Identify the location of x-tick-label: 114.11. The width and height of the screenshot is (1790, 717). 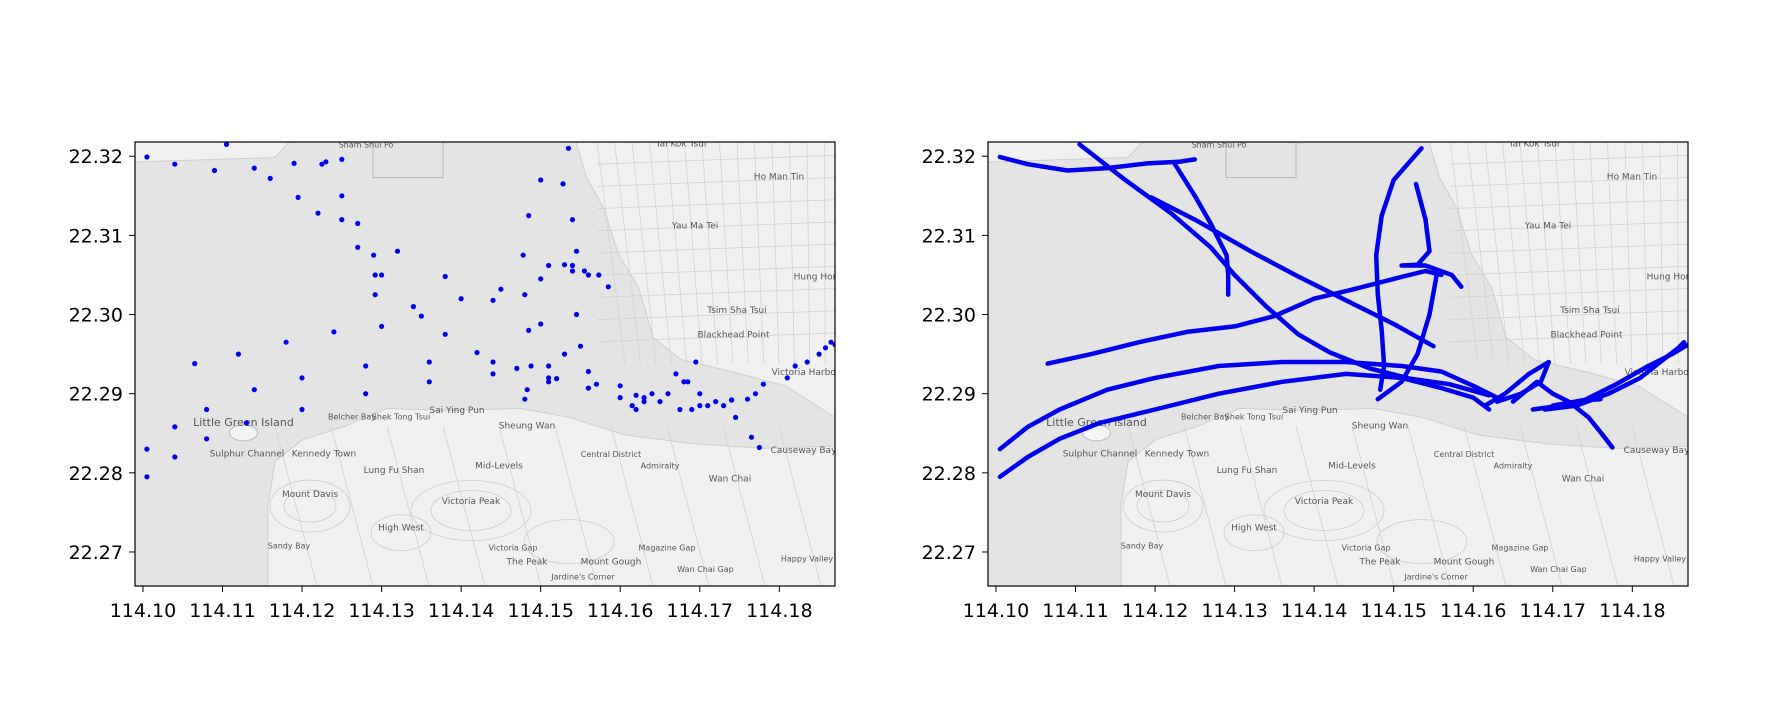
(1075, 611).